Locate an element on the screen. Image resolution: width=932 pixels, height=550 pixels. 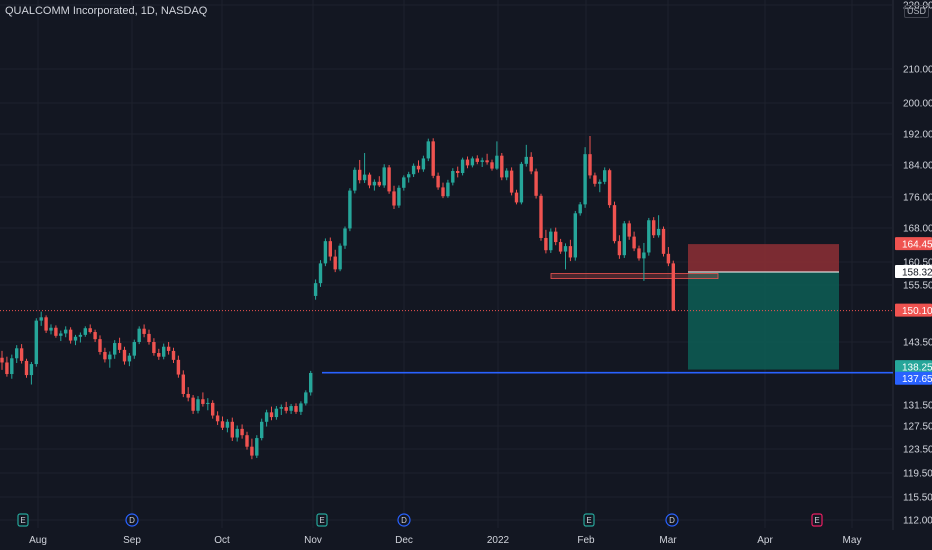
price-tick-label: 200.00 is located at coordinates (917, 104).